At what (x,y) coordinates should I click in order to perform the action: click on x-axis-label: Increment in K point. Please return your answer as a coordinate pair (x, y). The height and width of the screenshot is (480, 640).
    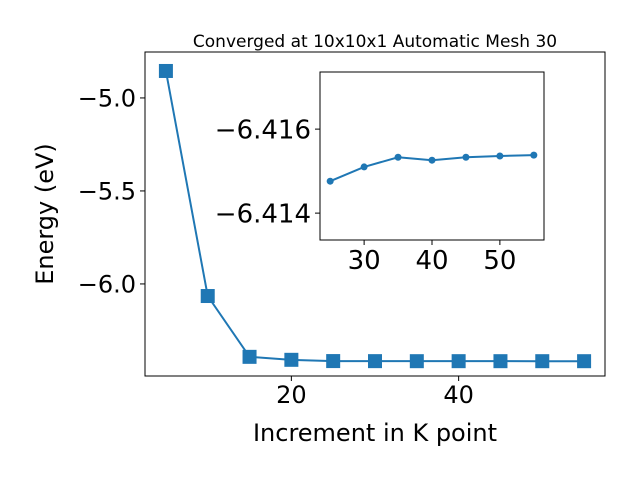
    Looking at the image, I should click on (375, 433).